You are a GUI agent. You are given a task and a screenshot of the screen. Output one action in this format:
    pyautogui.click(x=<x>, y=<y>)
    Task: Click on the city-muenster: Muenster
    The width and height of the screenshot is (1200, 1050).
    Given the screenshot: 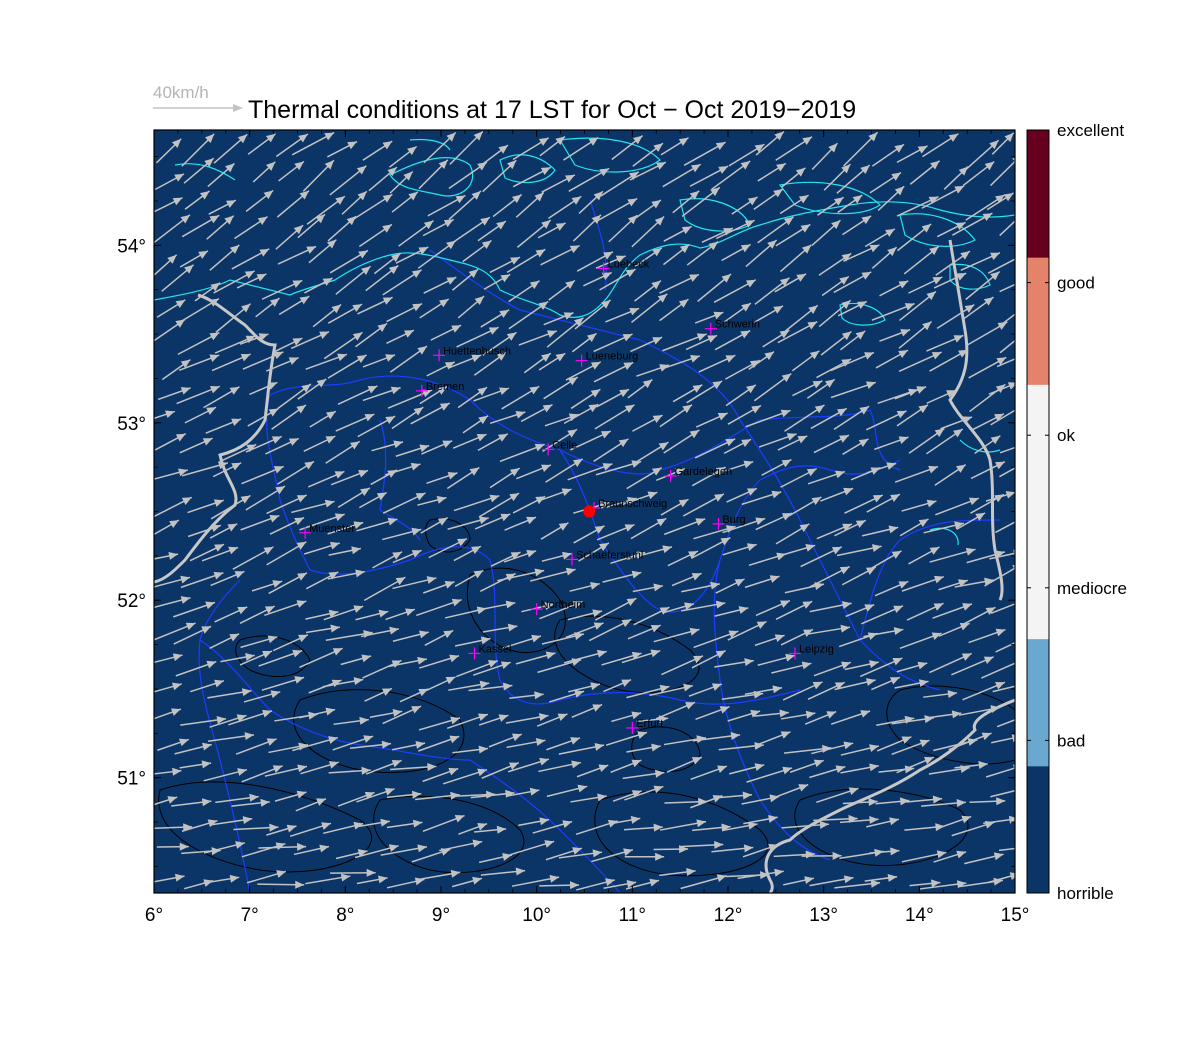 What is the action you would take?
    pyautogui.click(x=327, y=531)
    